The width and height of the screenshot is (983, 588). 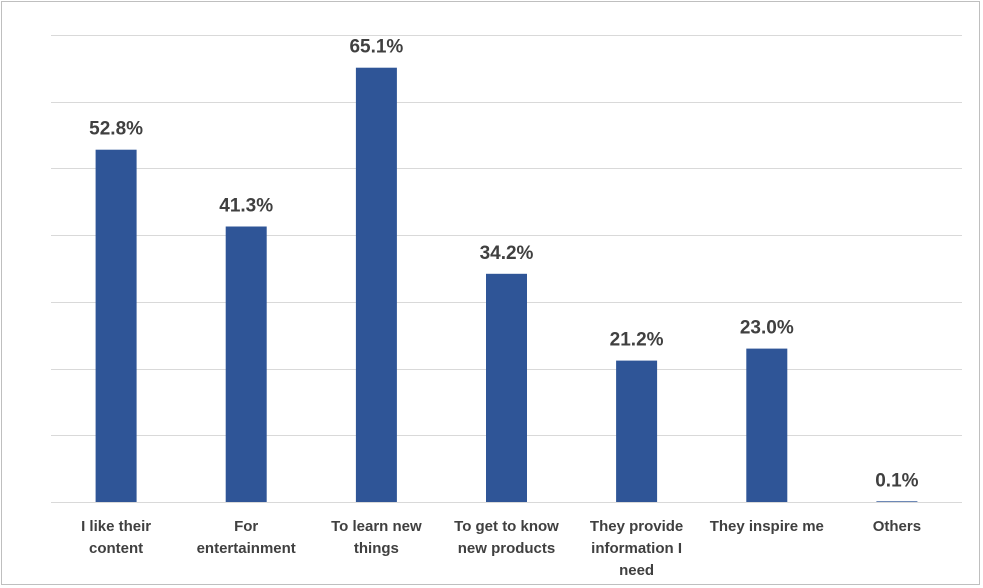 What do you see at coordinates (506, 537) in the screenshot?
I see `category-label: To get to know new products` at bounding box center [506, 537].